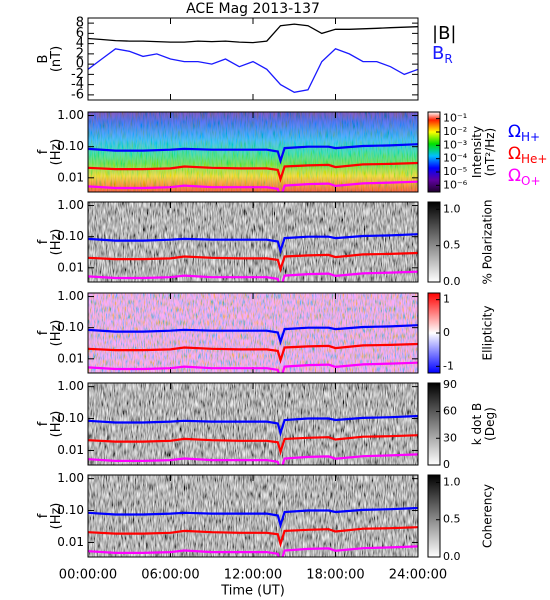 This screenshot has width=550, height=600. What do you see at coordinates (452, 556) in the screenshot?
I see `colorbar-tick-label: 0.0` at bounding box center [452, 556].